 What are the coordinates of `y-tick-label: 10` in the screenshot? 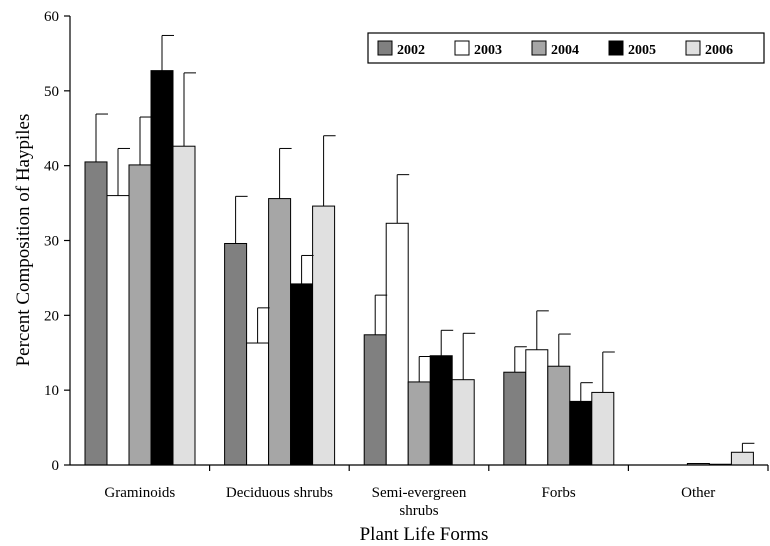 It's located at (51, 391).